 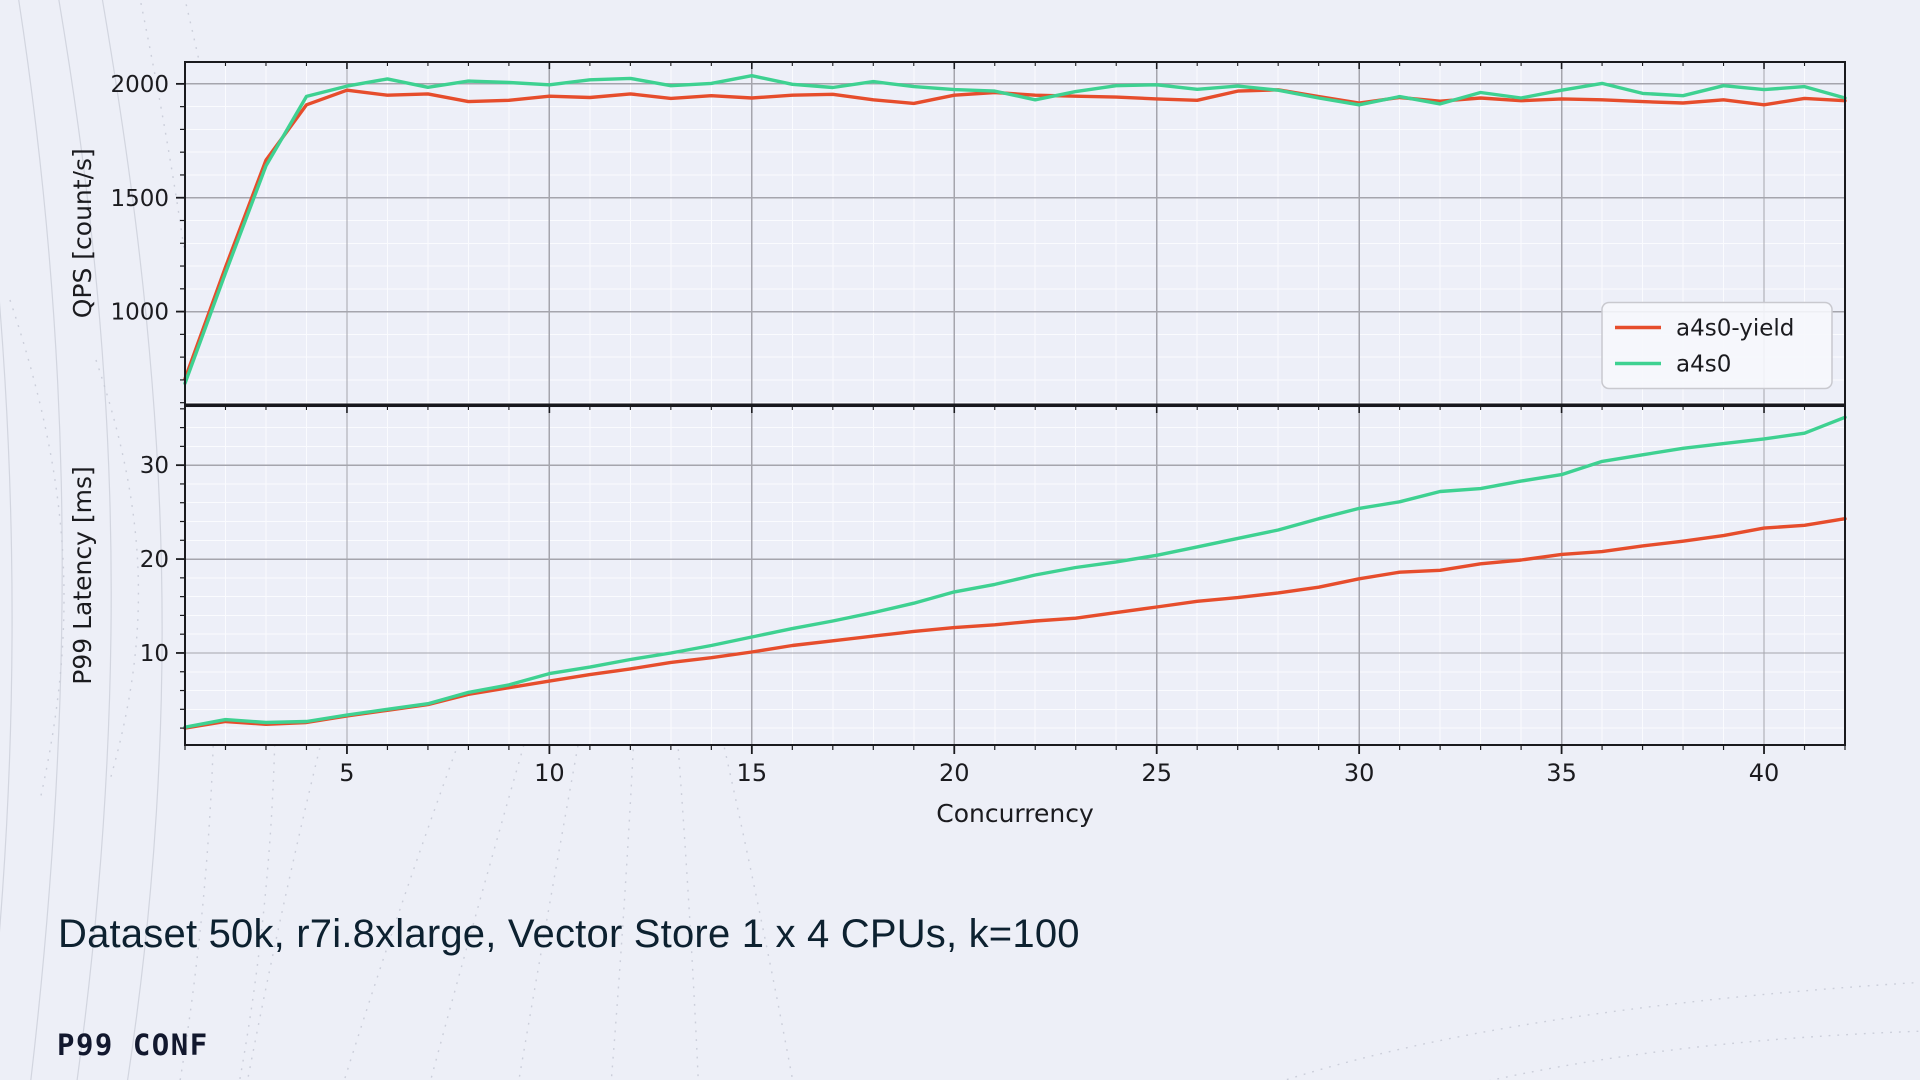 I want to click on y-tick-label: 20, so click(x=154, y=560).